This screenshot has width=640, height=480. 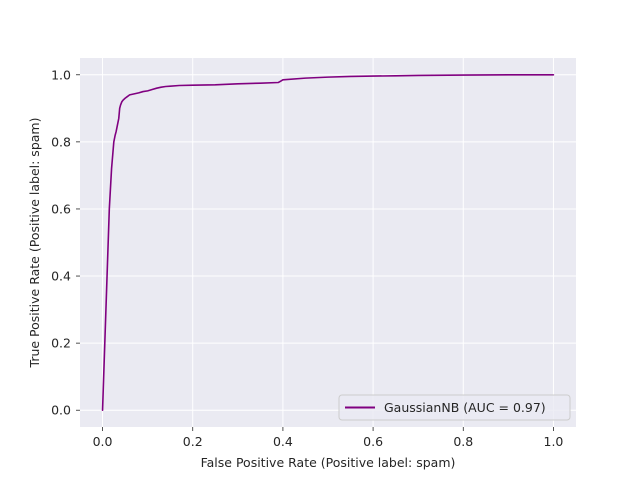 I want to click on x-tick-label: 0.6, so click(x=373, y=441).